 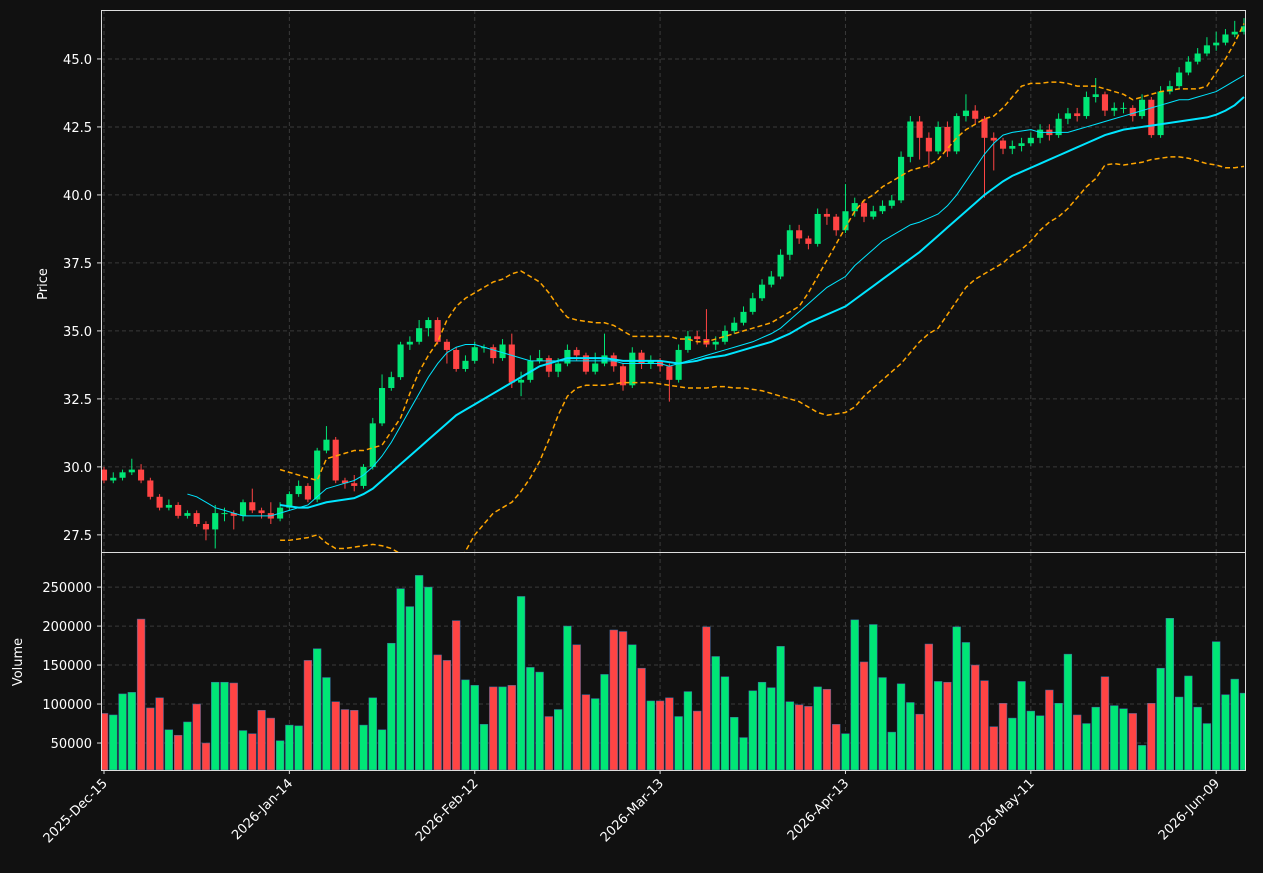 I want to click on y-tick-label: 50000, so click(x=71, y=744).